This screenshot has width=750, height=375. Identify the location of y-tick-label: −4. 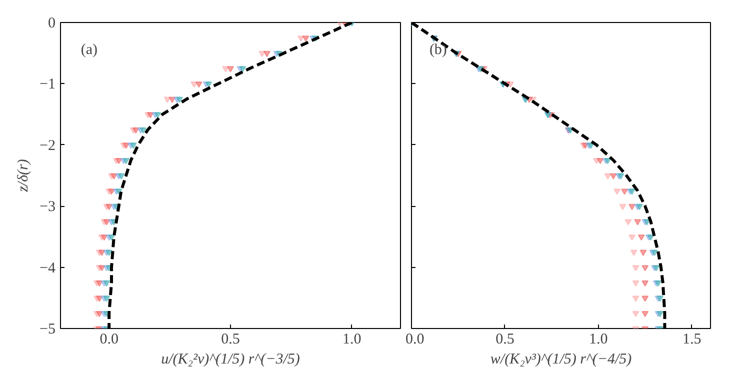
(48, 268).